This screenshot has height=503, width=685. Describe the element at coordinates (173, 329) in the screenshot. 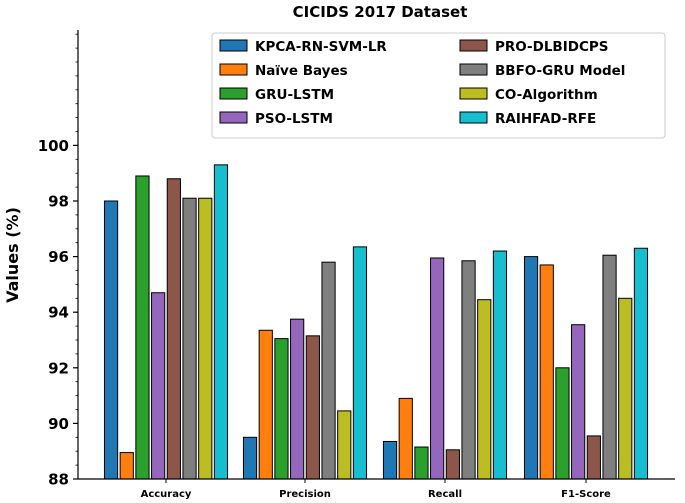

I see `bar-pro-dlbidcps-accuracy` at that location.